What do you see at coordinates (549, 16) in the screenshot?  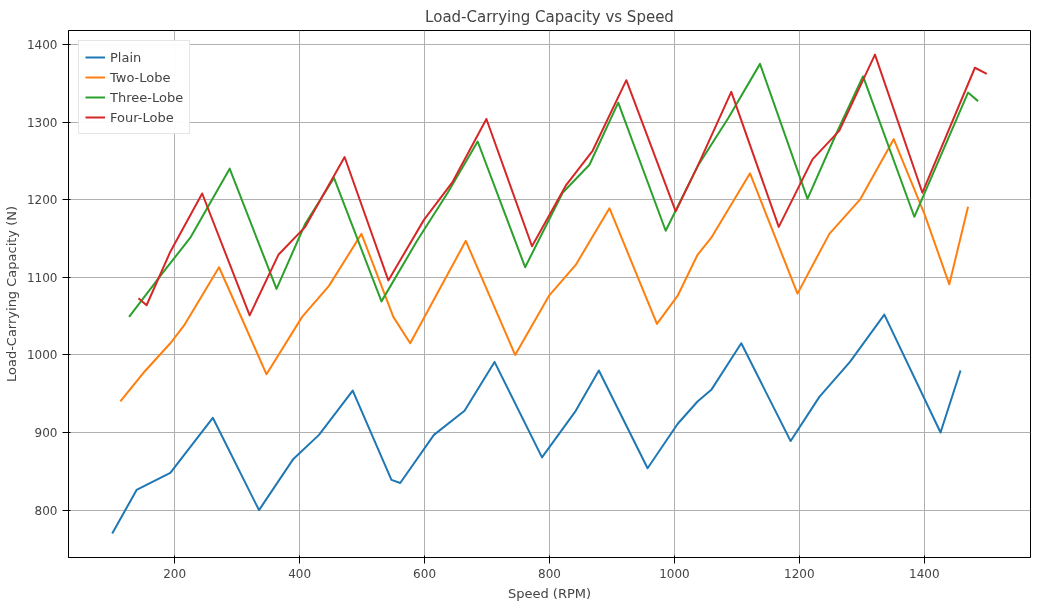 I see `chart-title: Load-Carrying Capacity vs Speed` at bounding box center [549, 16].